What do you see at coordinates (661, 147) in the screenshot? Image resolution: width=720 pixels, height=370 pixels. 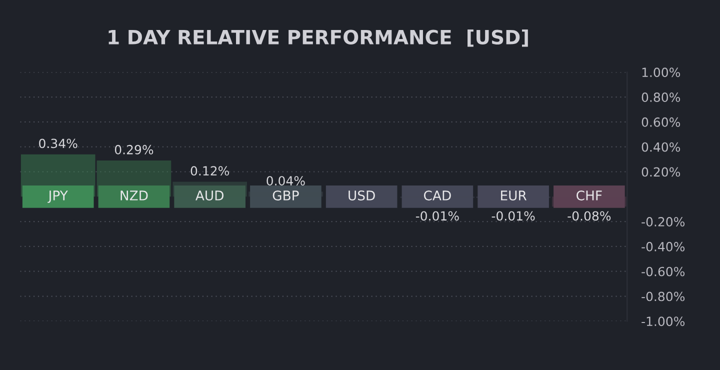 I see `y-tick-label: 0.40%` at bounding box center [661, 147].